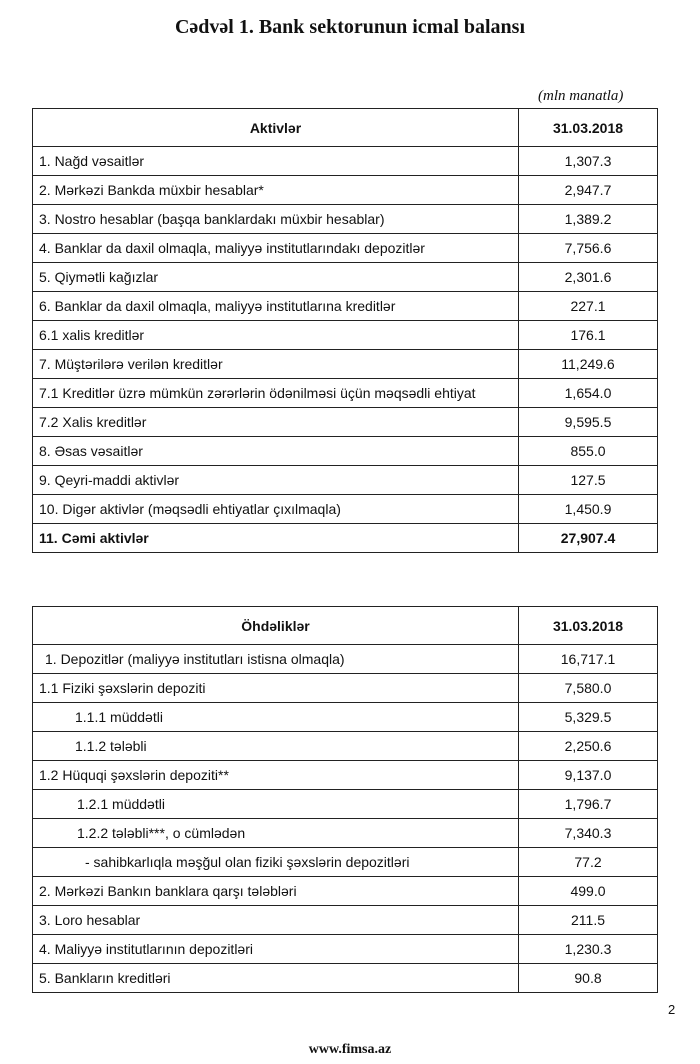  I want to click on row-label: 7.2 Xalis kreditlər, so click(275, 422).